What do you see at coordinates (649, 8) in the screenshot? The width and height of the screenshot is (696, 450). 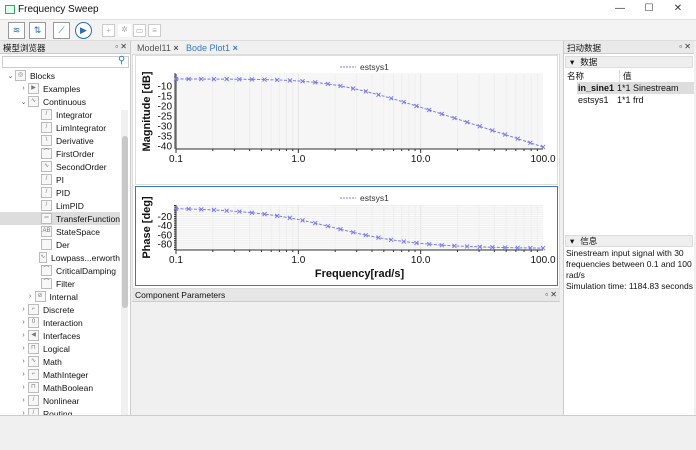 I see `maximize-button: ☐` at bounding box center [649, 8].